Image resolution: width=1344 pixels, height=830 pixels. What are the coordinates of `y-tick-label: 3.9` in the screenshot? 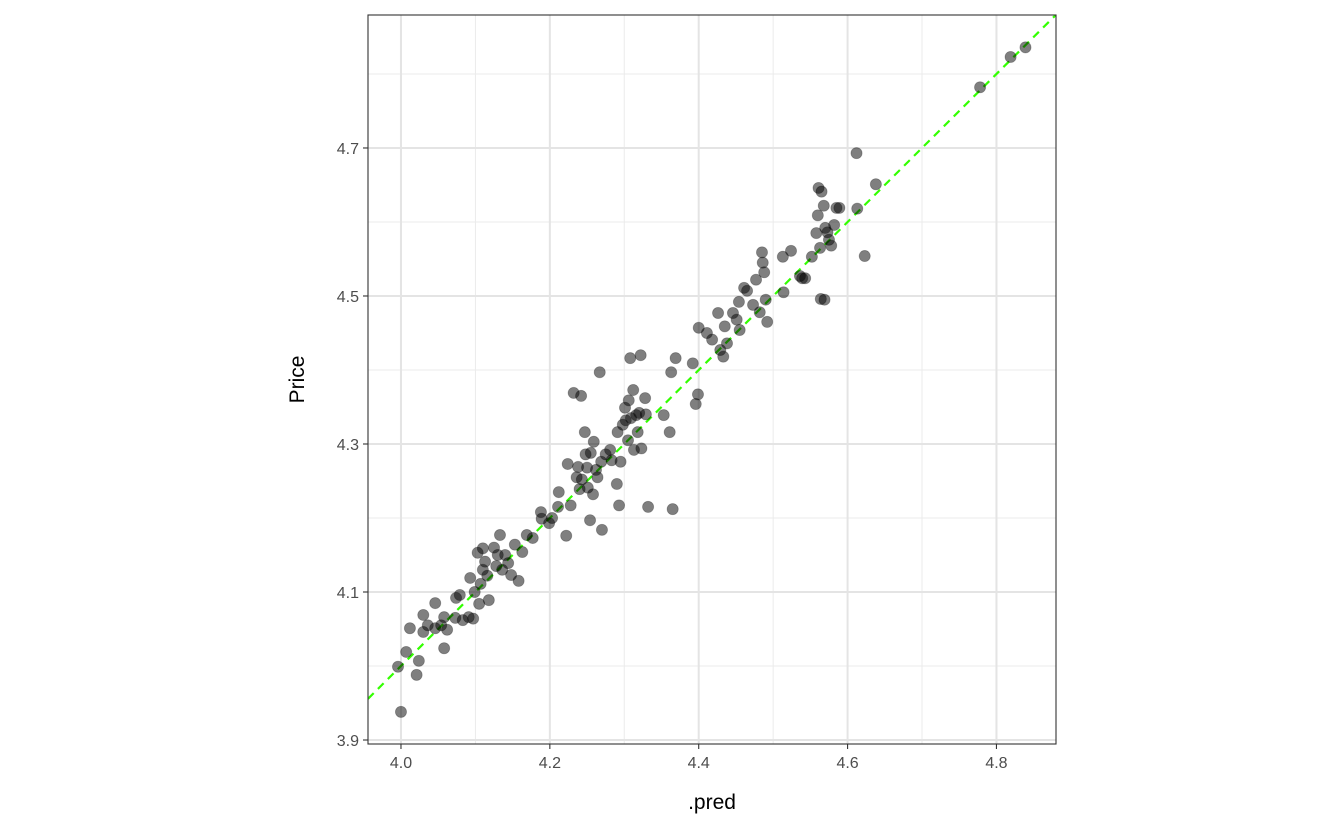 It's located at (348, 741).